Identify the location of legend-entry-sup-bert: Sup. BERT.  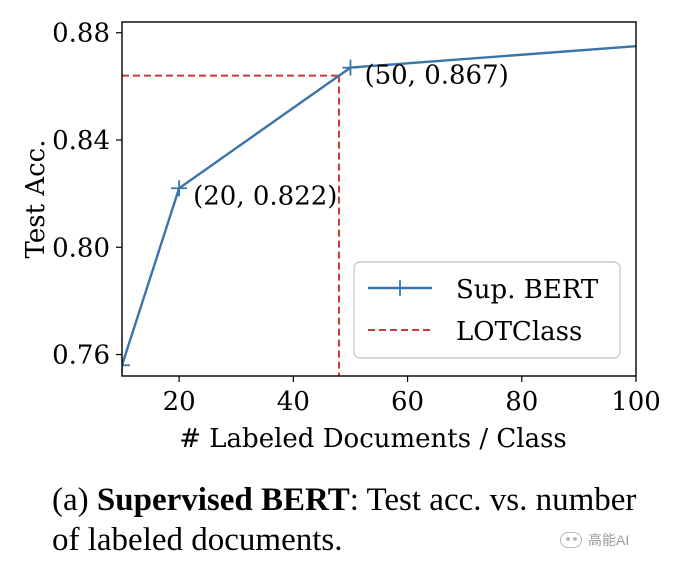
(527, 290).